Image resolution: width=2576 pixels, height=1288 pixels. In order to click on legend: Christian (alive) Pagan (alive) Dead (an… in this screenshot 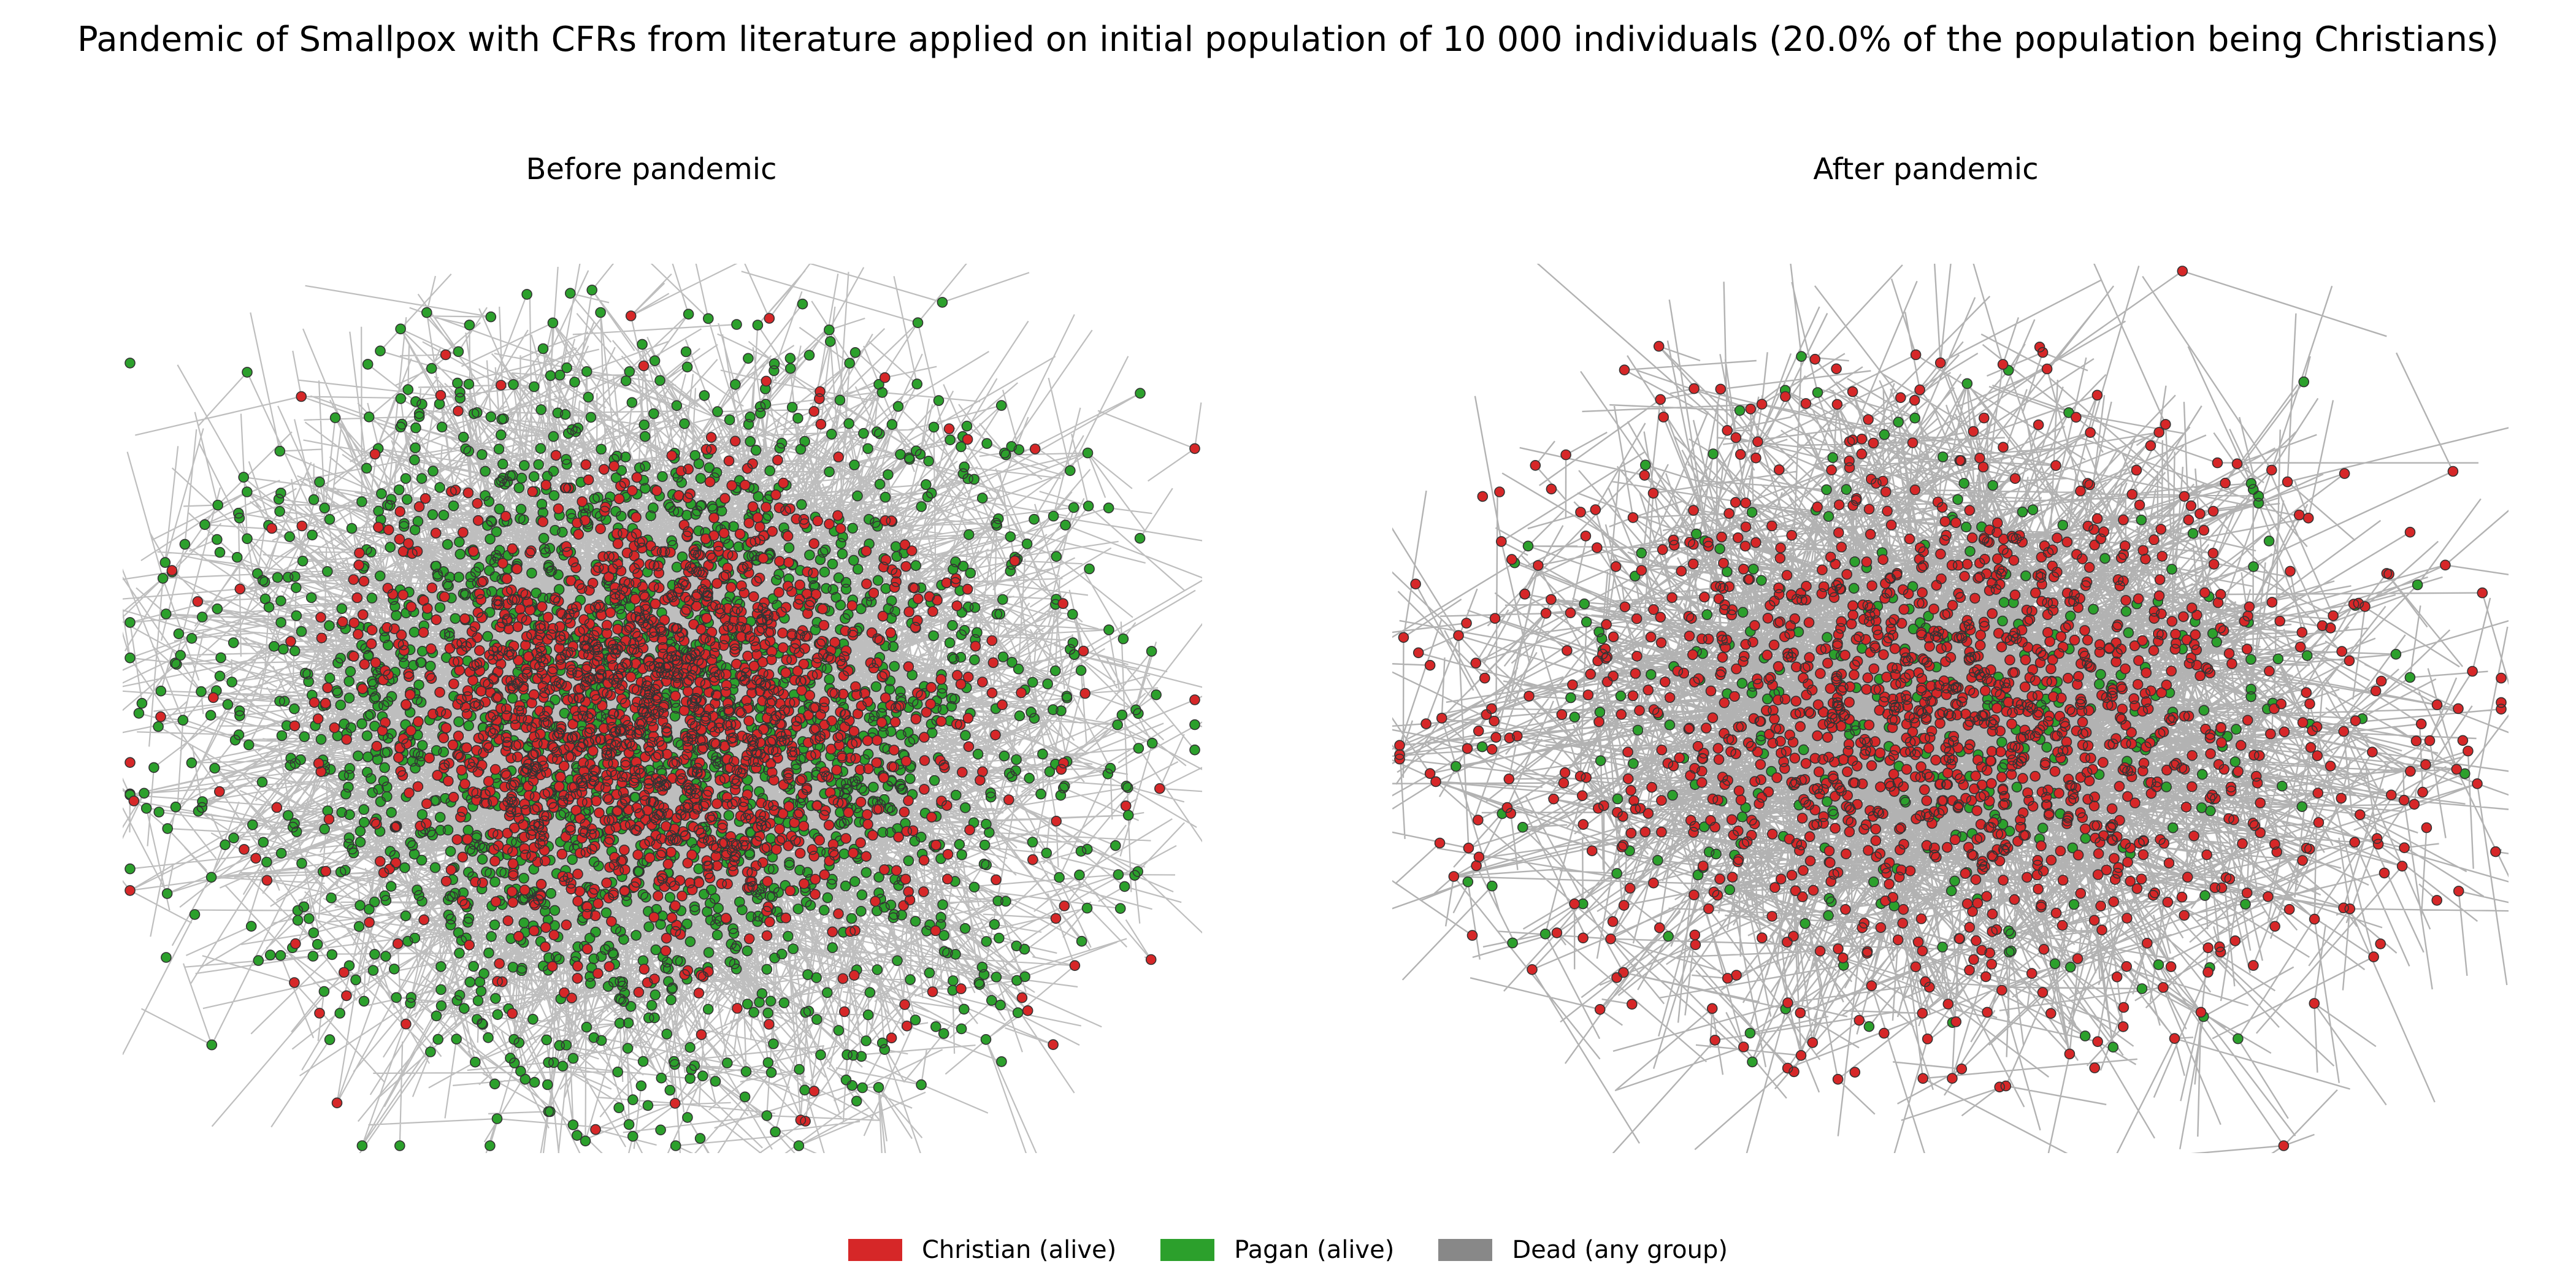, I will do `click(1288, 1250)`.